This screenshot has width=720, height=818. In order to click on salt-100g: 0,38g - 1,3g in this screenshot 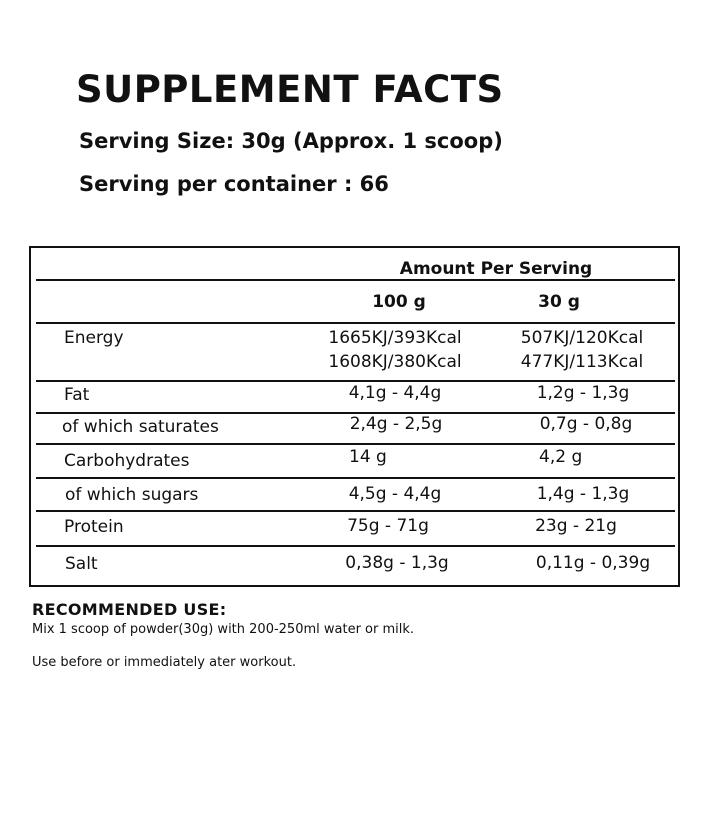, I will do `click(397, 563)`.